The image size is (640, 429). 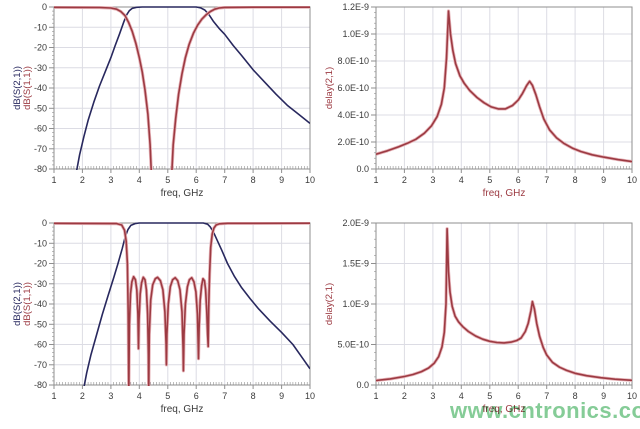 What do you see at coordinates (355, 264) in the screenshot?
I see `svg-text: 1.5E-9` at bounding box center [355, 264].